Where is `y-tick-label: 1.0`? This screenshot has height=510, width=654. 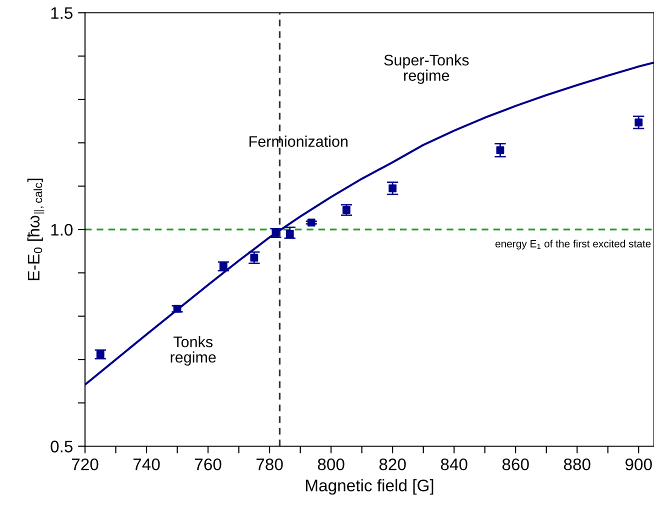
y-tick-label: 1.0 is located at coordinates (62, 230).